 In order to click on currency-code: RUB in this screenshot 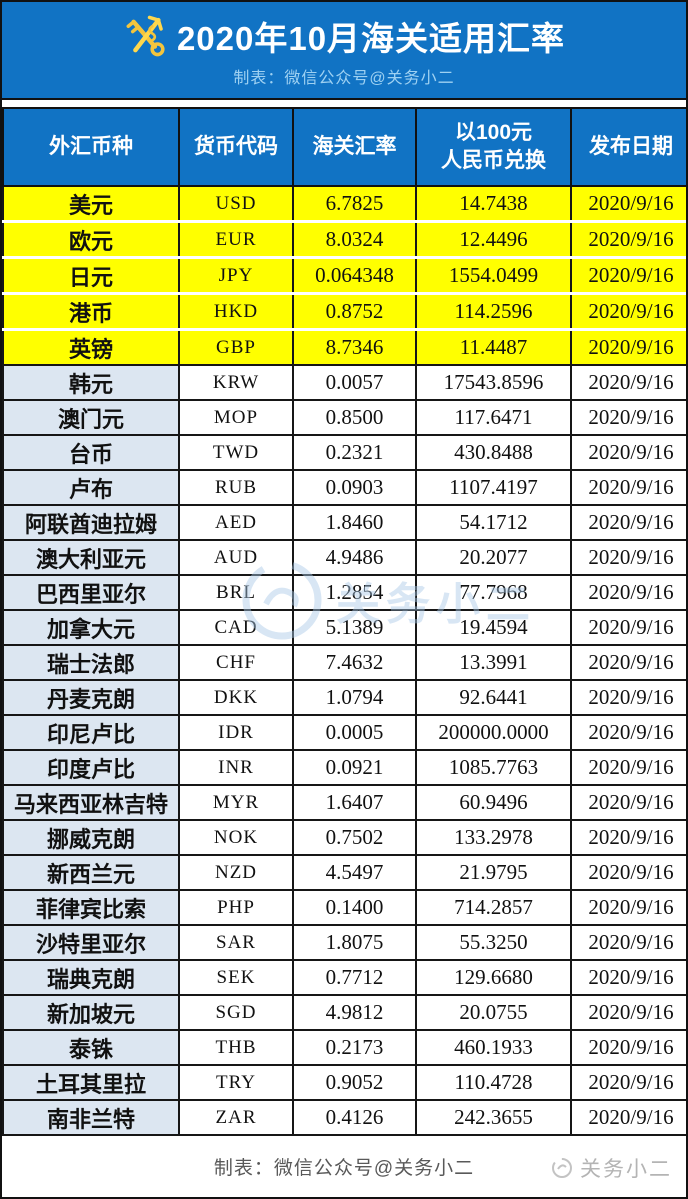, I will do `click(236, 487)`.